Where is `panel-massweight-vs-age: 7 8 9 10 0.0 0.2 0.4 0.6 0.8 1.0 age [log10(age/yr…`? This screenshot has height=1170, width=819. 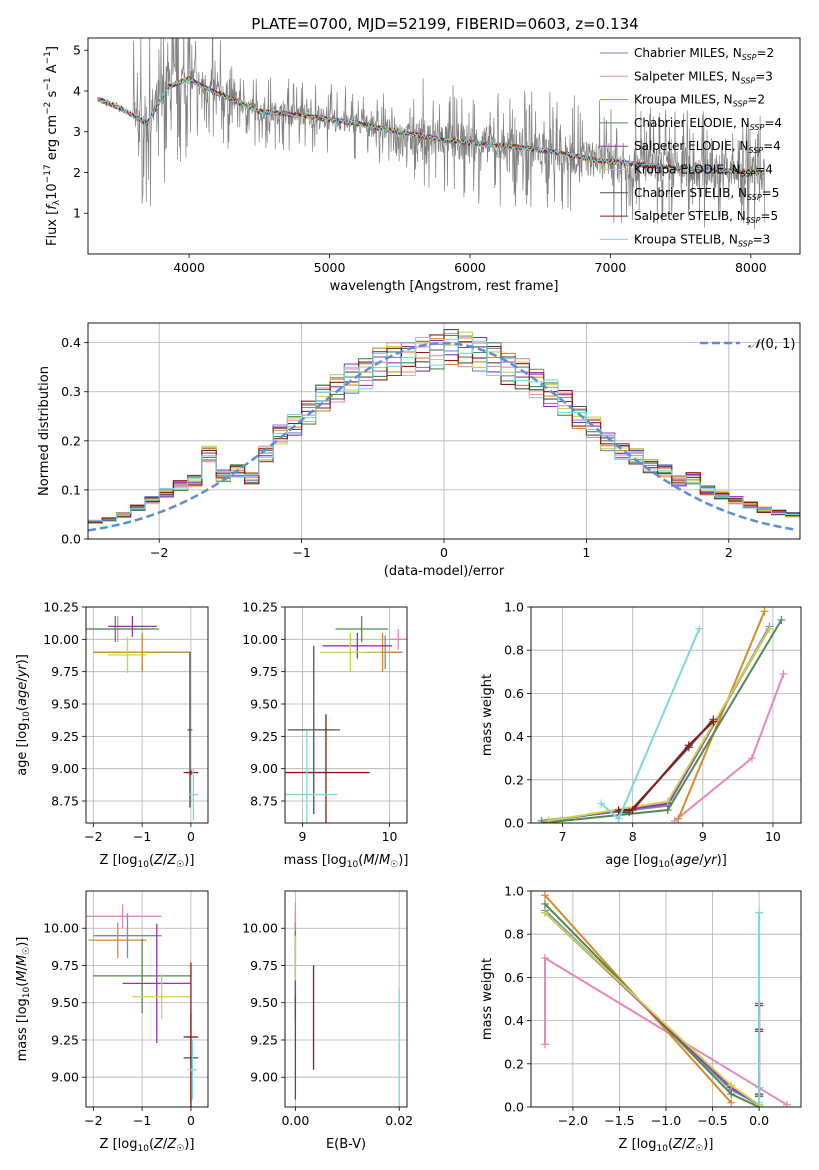
panel-massweight-vs-age: 7 8 9 10 0.0 0.2 0.4 0.6 0.8 1.0 age [log10(age/yr… is located at coordinates (641, 735).